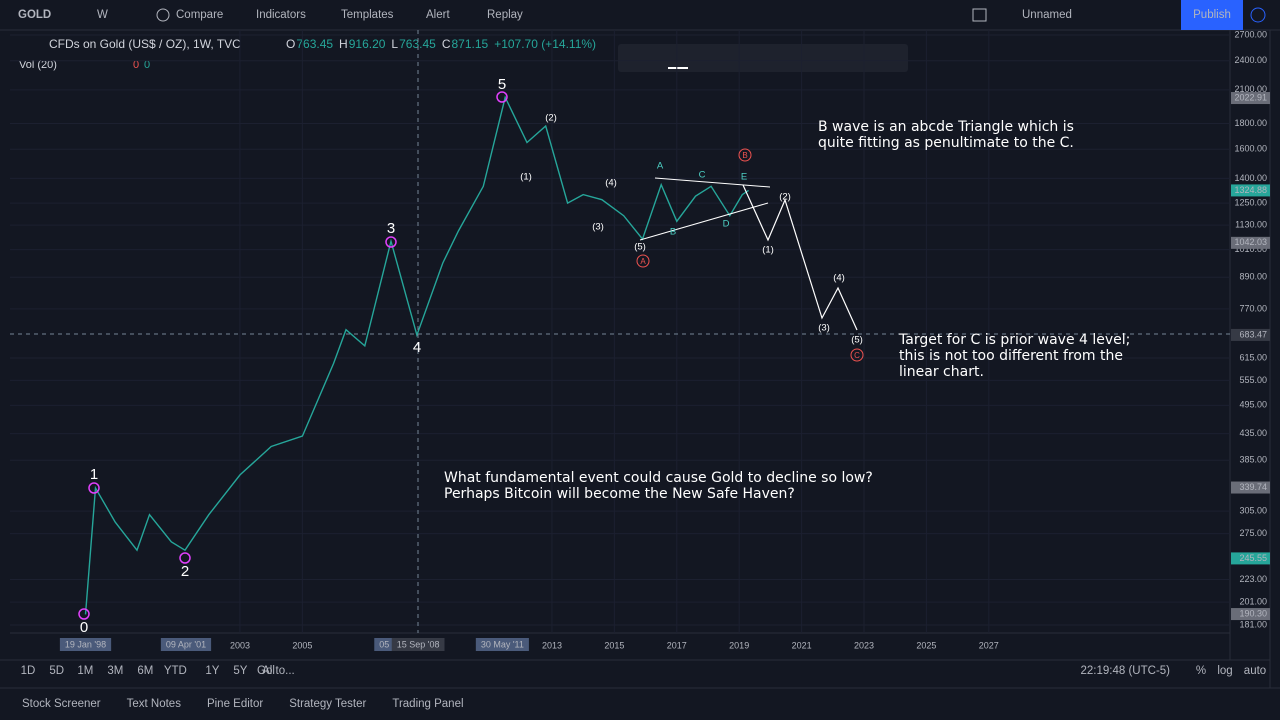  What do you see at coordinates (240, 671) in the screenshot?
I see `range-button: 5Y` at bounding box center [240, 671].